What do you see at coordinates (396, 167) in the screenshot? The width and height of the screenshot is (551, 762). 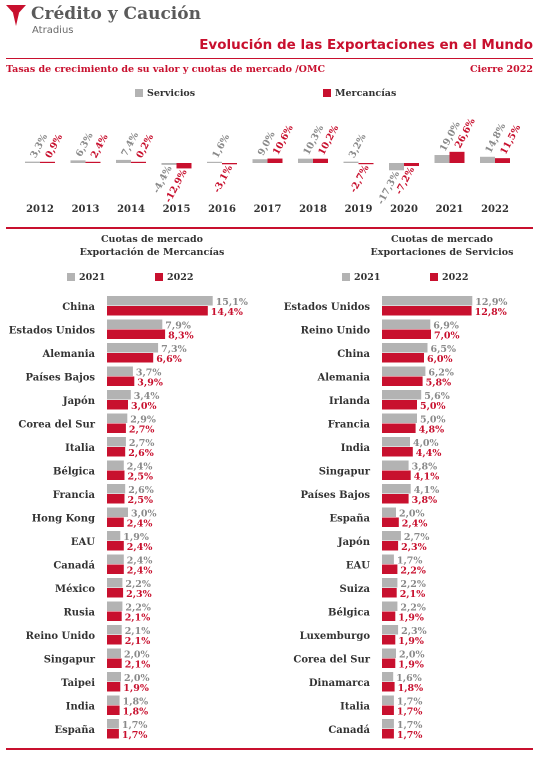 I see `growth-bar-services-2020` at bounding box center [396, 167].